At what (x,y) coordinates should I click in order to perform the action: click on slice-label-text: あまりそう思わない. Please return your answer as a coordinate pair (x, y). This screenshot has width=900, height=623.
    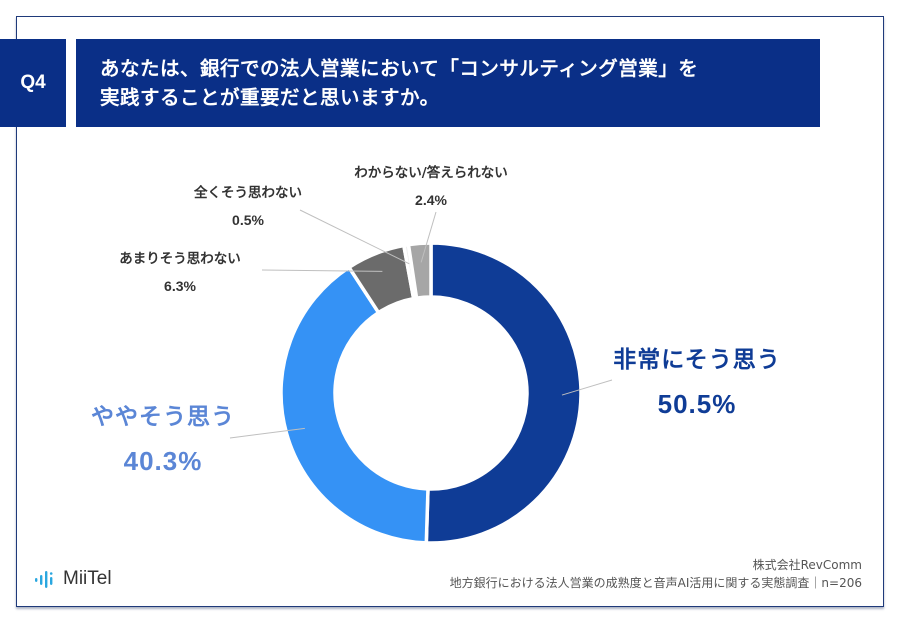
    Looking at the image, I should click on (180, 259).